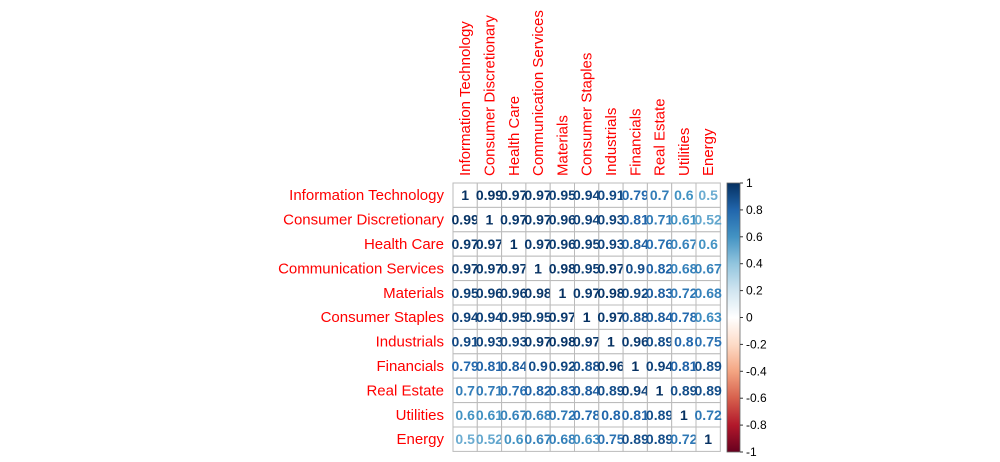  What do you see at coordinates (754, 210) in the screenshot?
I see `legend-tick-label: 0.8` at bounding box center [754, 210].